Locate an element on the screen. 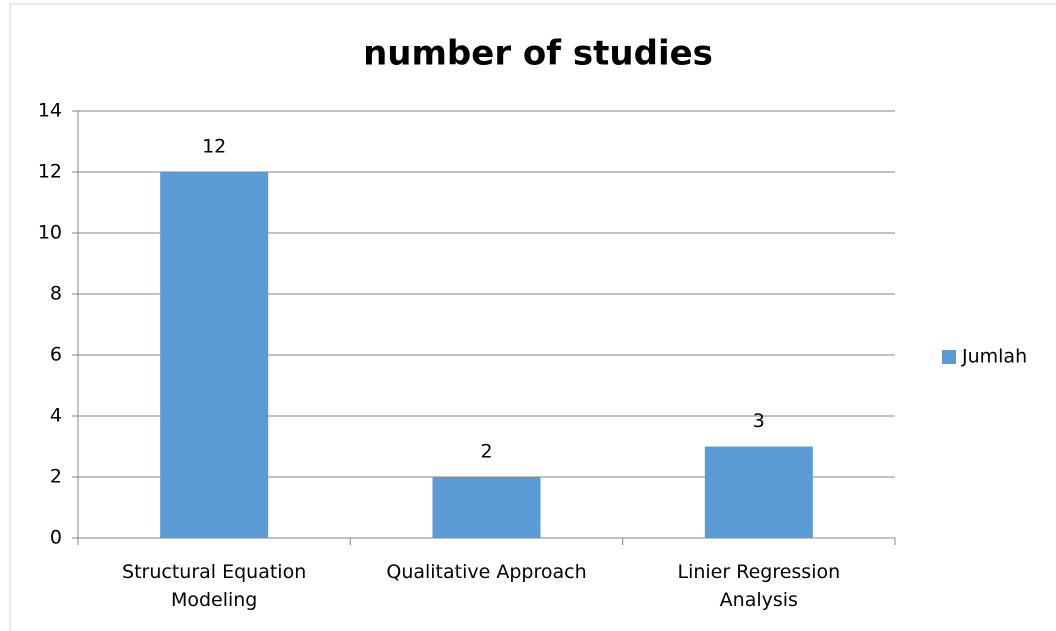 The width and height of the screenshot is (1056, 631). data-label: 2 is located at coordinates (486, 452).